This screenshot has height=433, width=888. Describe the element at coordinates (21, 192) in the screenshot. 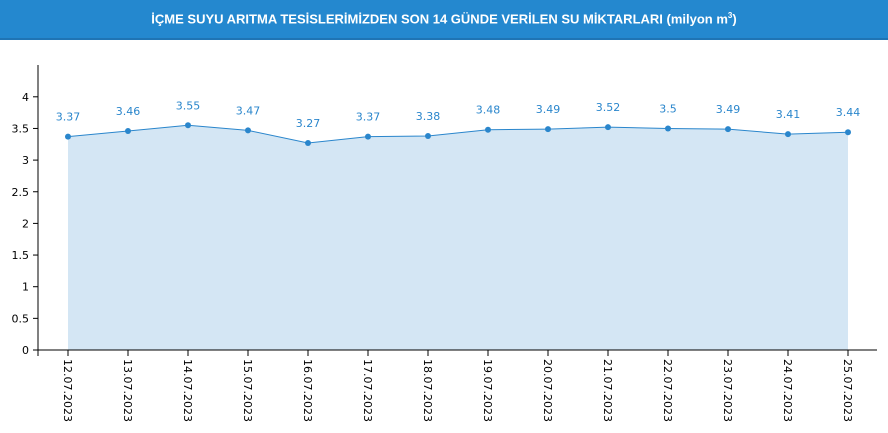

I see `y-tick-label: 2.5` at that location.